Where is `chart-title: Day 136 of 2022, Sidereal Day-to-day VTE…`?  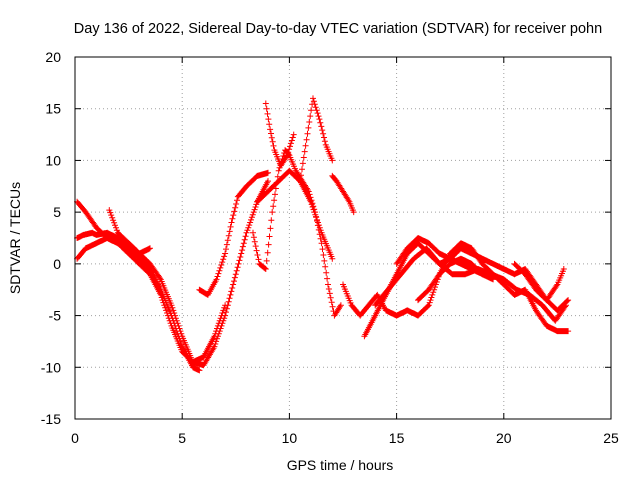
chart-title: Day 136 of 2022, Sidereal Day-to-day VTE… is located at coordinates (338, 29).